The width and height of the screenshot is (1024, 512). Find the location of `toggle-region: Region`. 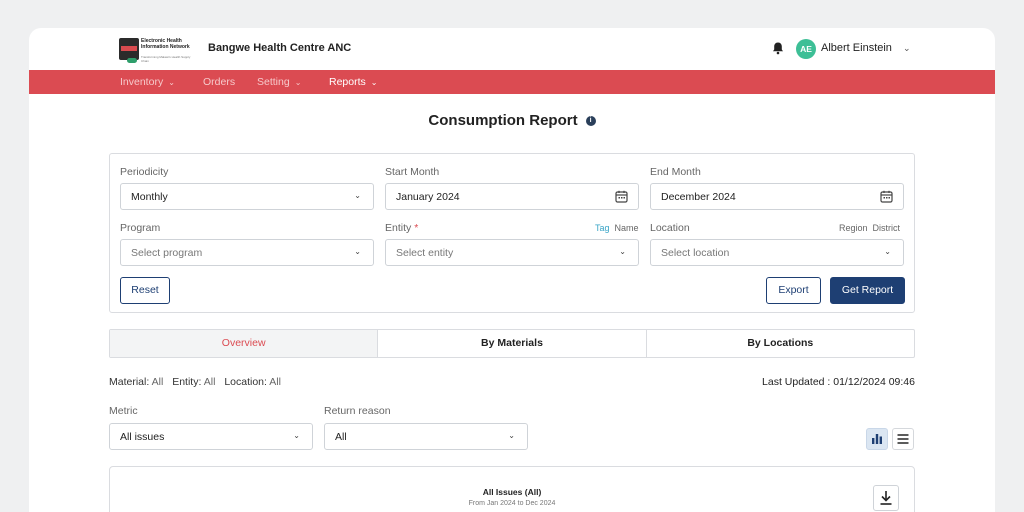

toggle-region: Region is located at coordinates (853, 228).